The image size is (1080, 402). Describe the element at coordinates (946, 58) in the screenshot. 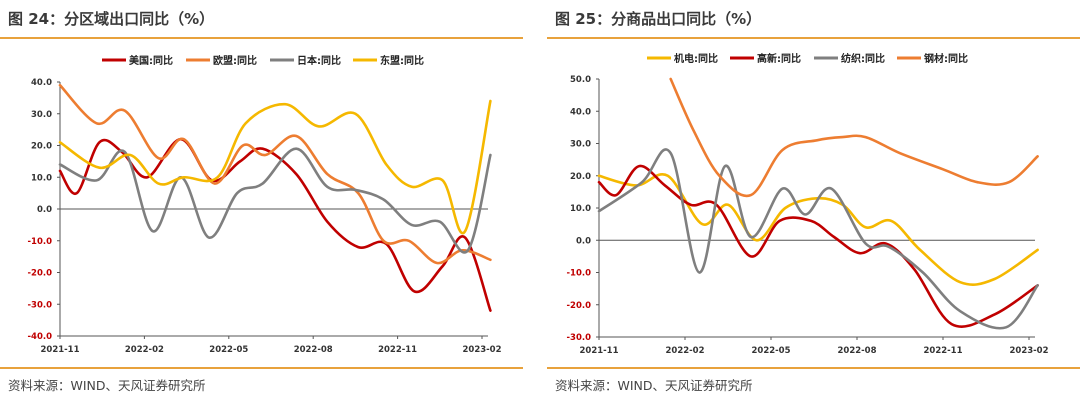

I see `legend-label: 钢材:同比` at that location.